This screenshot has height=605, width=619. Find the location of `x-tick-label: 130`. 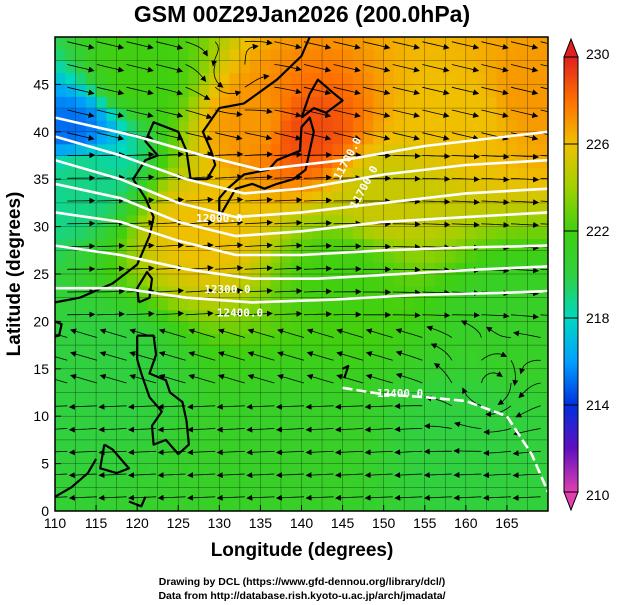

x-tick-label: 130 is located at coordinates (220, 523).